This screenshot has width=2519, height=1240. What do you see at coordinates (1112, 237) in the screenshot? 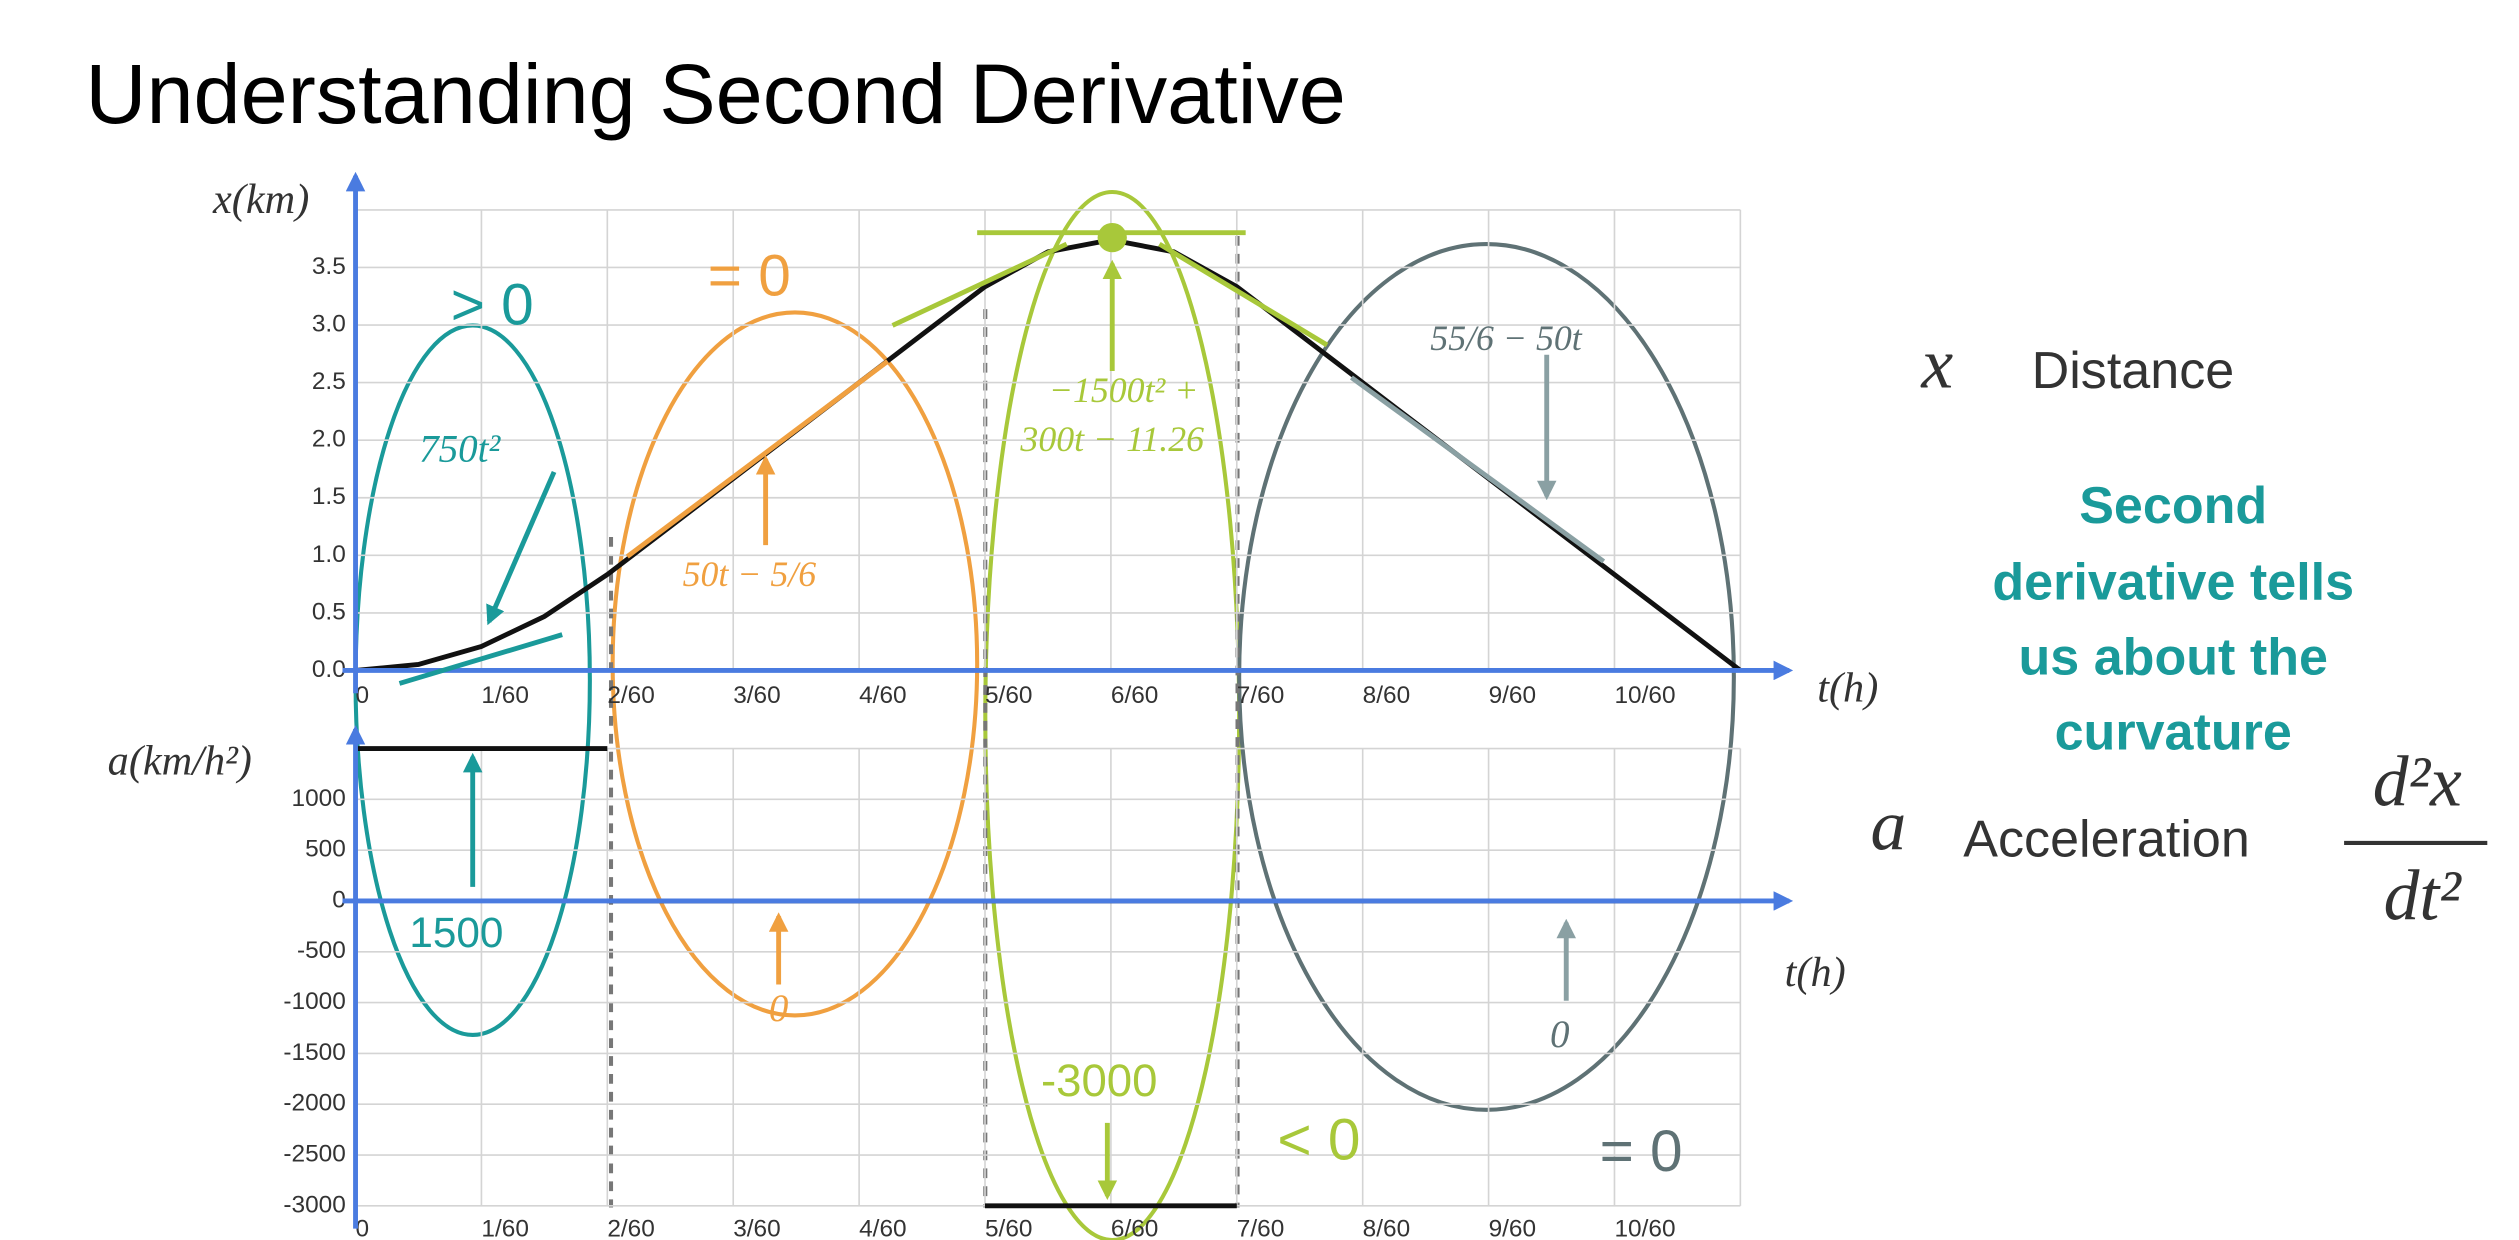
I see `peak-dot` at bounding box center [1112, 237].